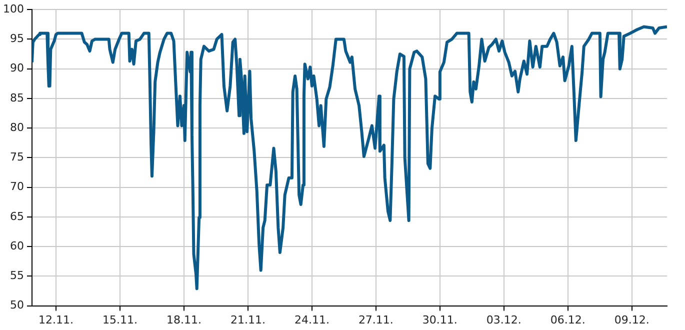 This screenshot has height=330, width=685. Describe the element at coordinates (248, 319) in the screenshot. I see `x-tick-label: 21.11.` at that location.